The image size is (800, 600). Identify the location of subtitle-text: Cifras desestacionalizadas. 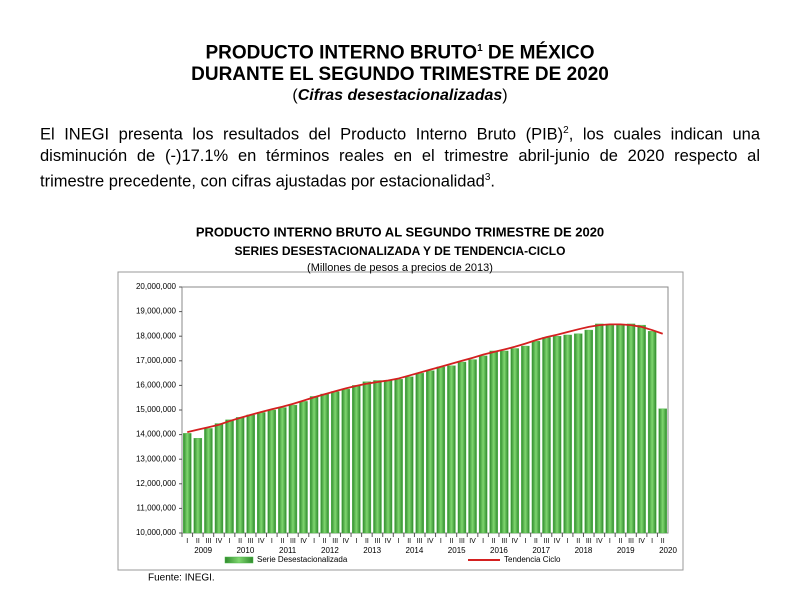
(400, 96).